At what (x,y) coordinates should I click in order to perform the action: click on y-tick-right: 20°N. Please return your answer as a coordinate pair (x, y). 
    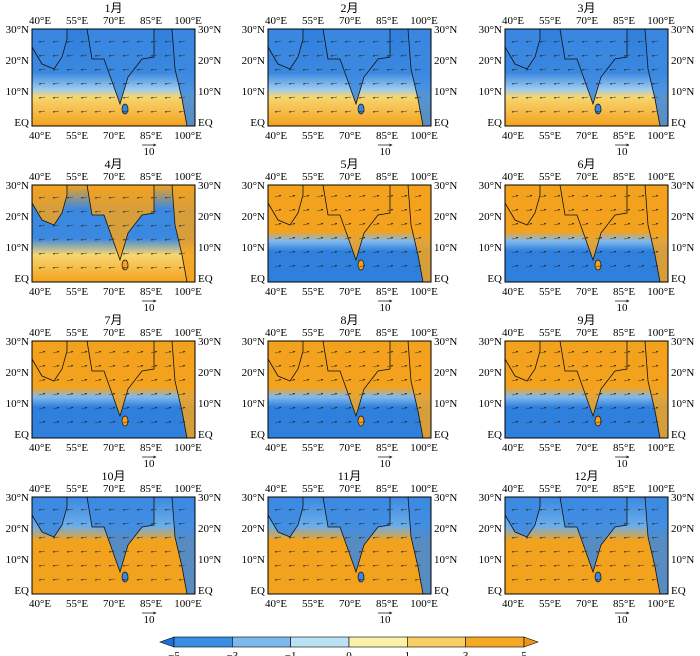
    Looking at the image, I should click on (209, 217).